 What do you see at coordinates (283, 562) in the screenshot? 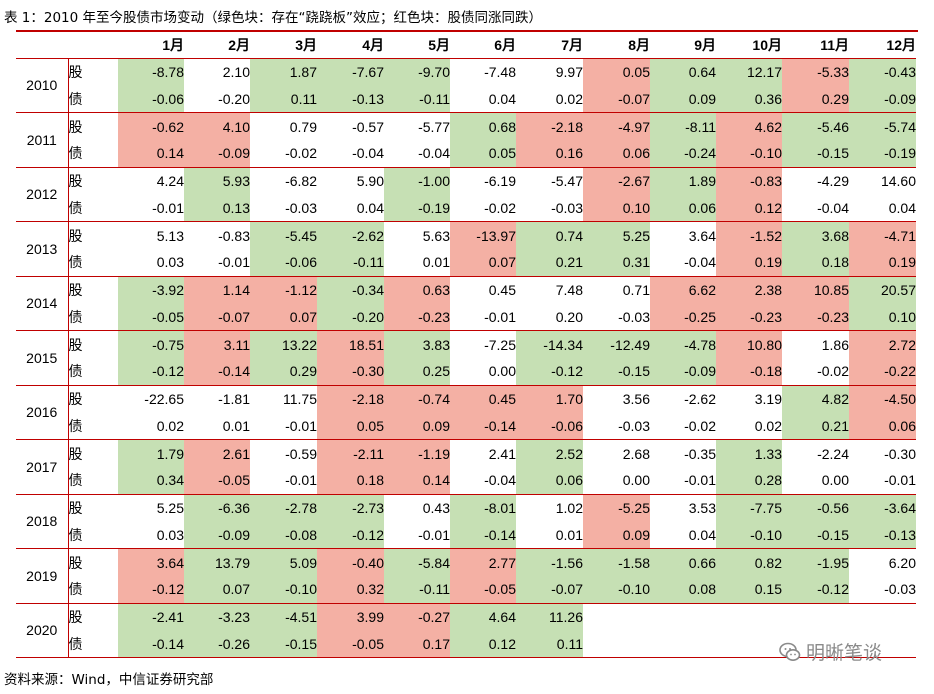
I see `stock-value-cell: 5.09` at bounding box center [283, 562].